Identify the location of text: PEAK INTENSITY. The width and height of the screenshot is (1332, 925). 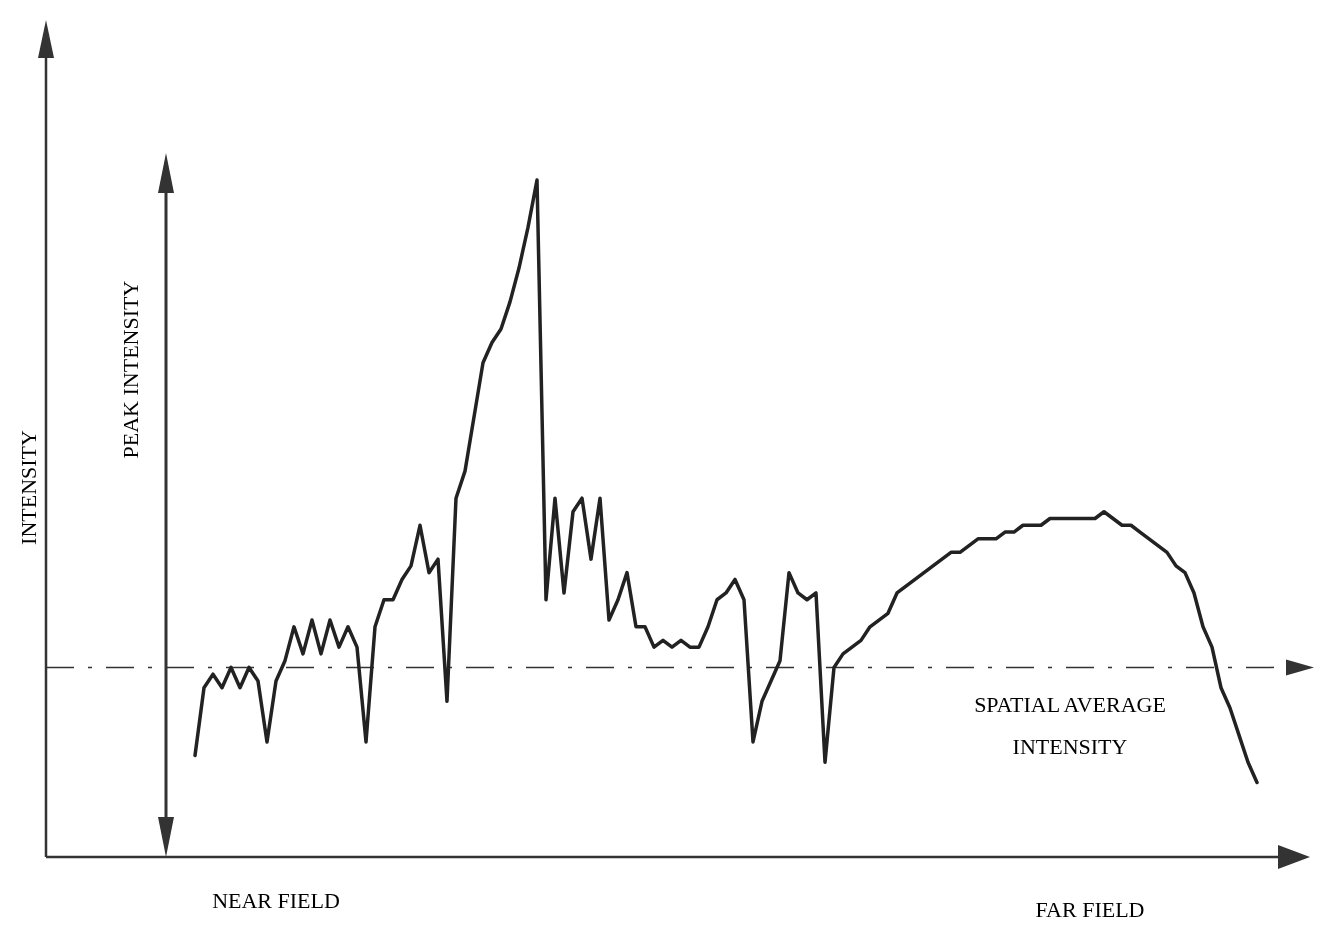
(130, 369).